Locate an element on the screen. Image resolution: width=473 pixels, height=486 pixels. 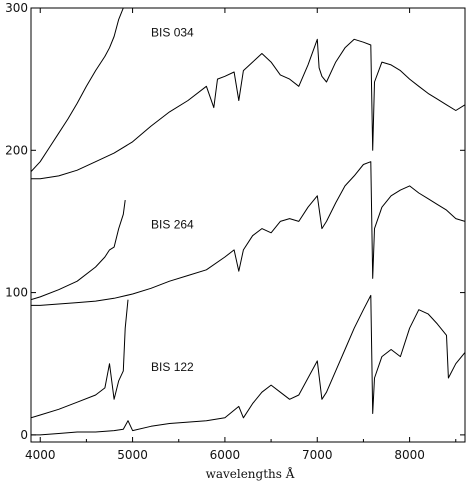
series-label: BIS 264 is located at coordinates (172, 225).